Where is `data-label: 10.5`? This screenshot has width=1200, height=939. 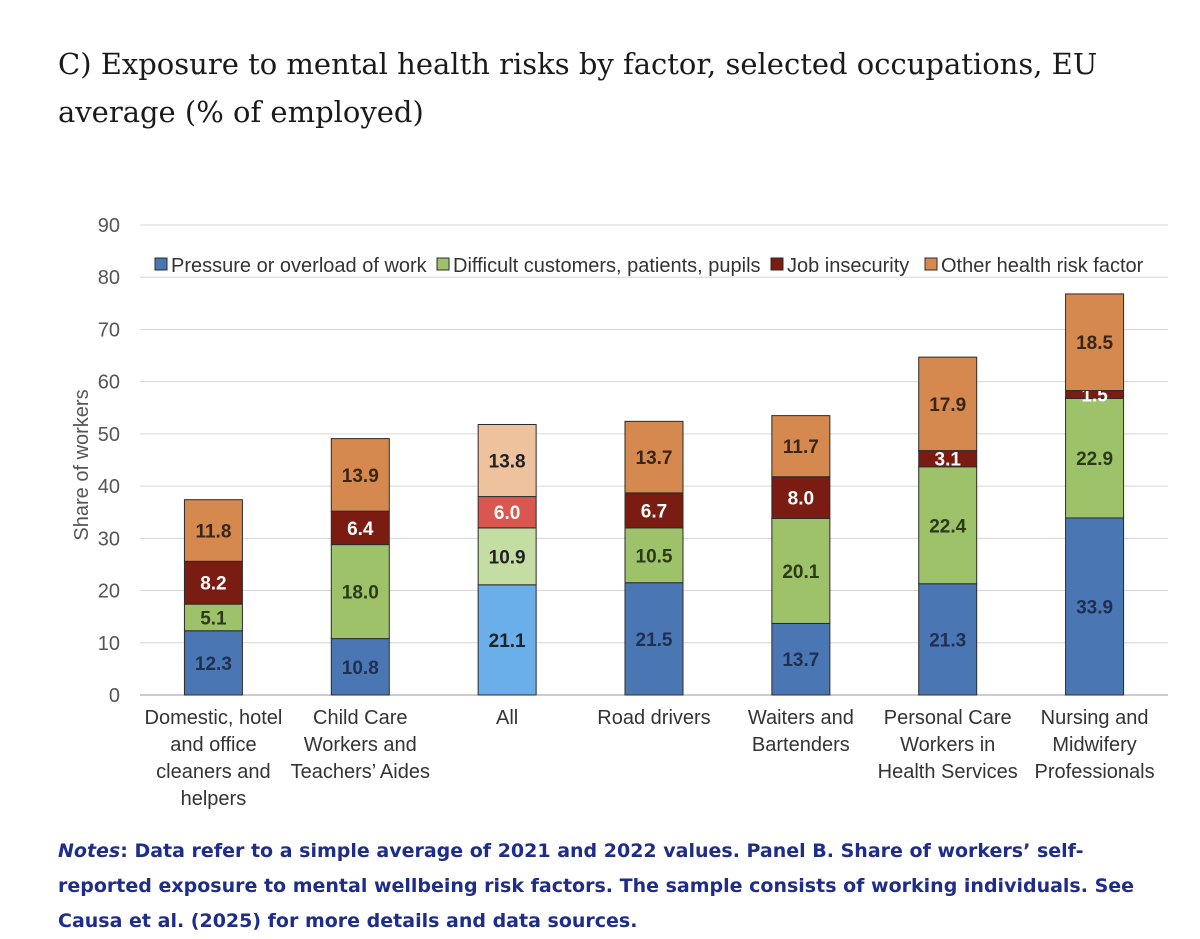
data-label: 10.5 is located at coordinates (654, 556).